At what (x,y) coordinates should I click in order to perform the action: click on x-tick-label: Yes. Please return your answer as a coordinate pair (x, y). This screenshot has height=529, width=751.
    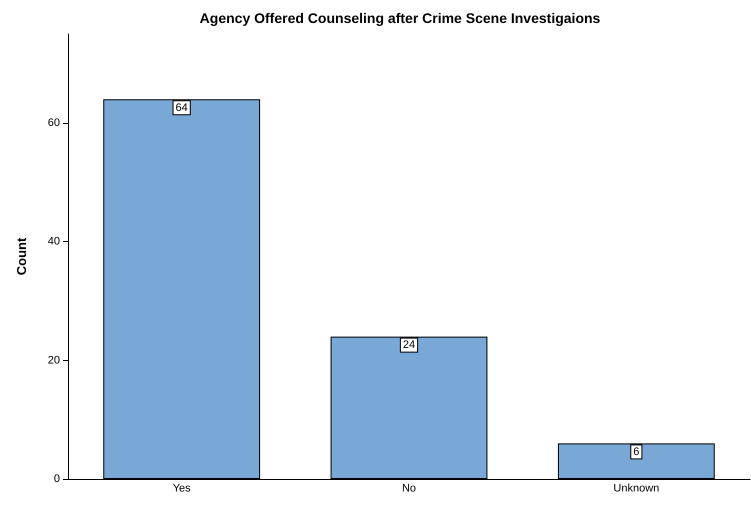
    Looking at the image, I should click on (182, 488).